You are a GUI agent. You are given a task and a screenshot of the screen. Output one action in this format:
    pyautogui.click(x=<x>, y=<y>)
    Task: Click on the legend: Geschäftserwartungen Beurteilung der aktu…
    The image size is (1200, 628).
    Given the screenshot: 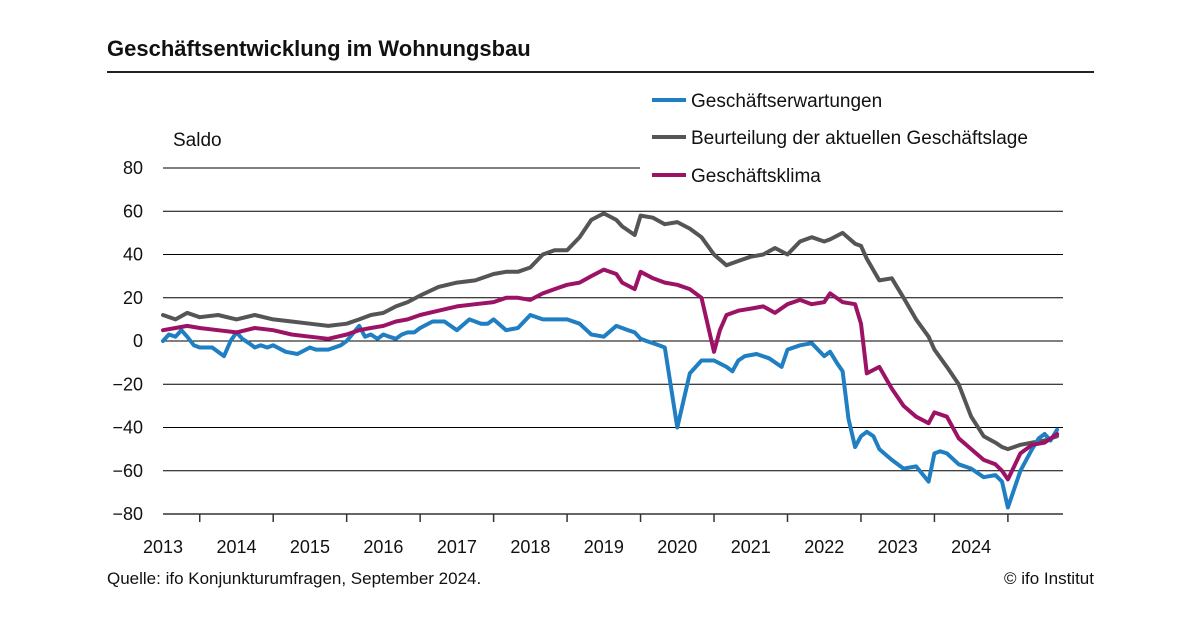 What is the action you would take?
    pyautogui.click(x=840, y=139)
    